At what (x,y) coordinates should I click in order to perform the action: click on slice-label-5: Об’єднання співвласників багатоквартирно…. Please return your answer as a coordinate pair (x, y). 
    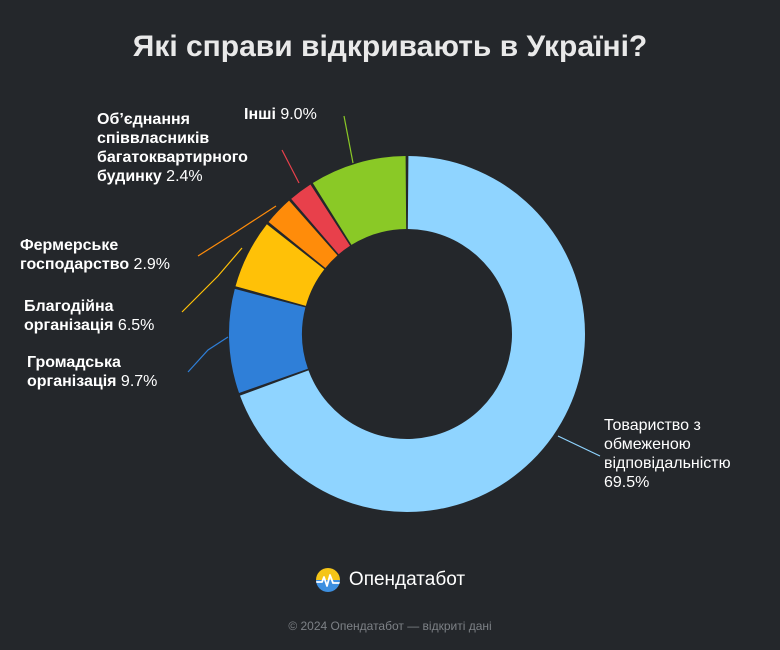
    Looking at the image, I should click on (172, 148).